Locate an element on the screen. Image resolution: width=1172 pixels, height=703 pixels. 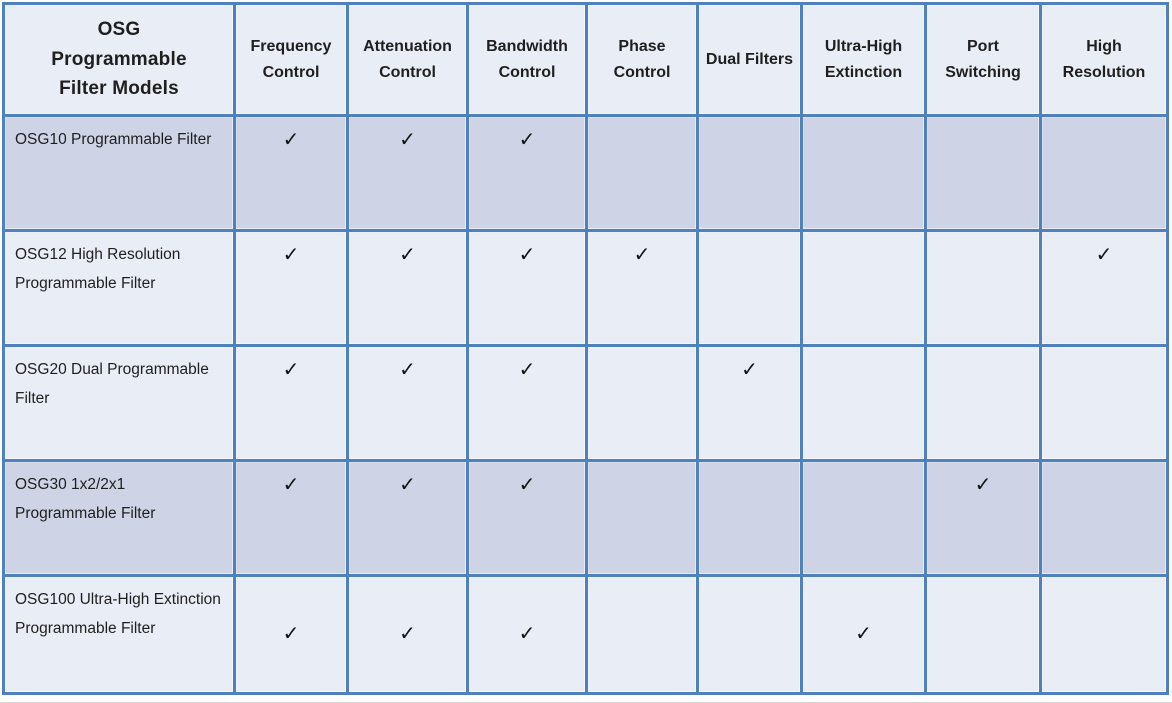
model-name-osg30: OSG30 1x2/2x1 Programmable Filter is located at coordinates (119, 518).